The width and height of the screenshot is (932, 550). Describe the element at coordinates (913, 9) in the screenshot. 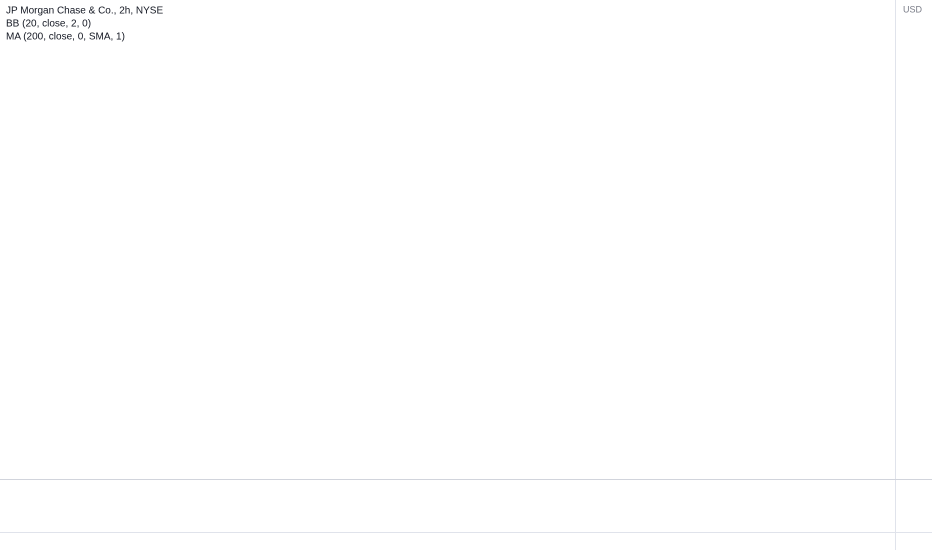

I see `currency-label: USD` at that location.